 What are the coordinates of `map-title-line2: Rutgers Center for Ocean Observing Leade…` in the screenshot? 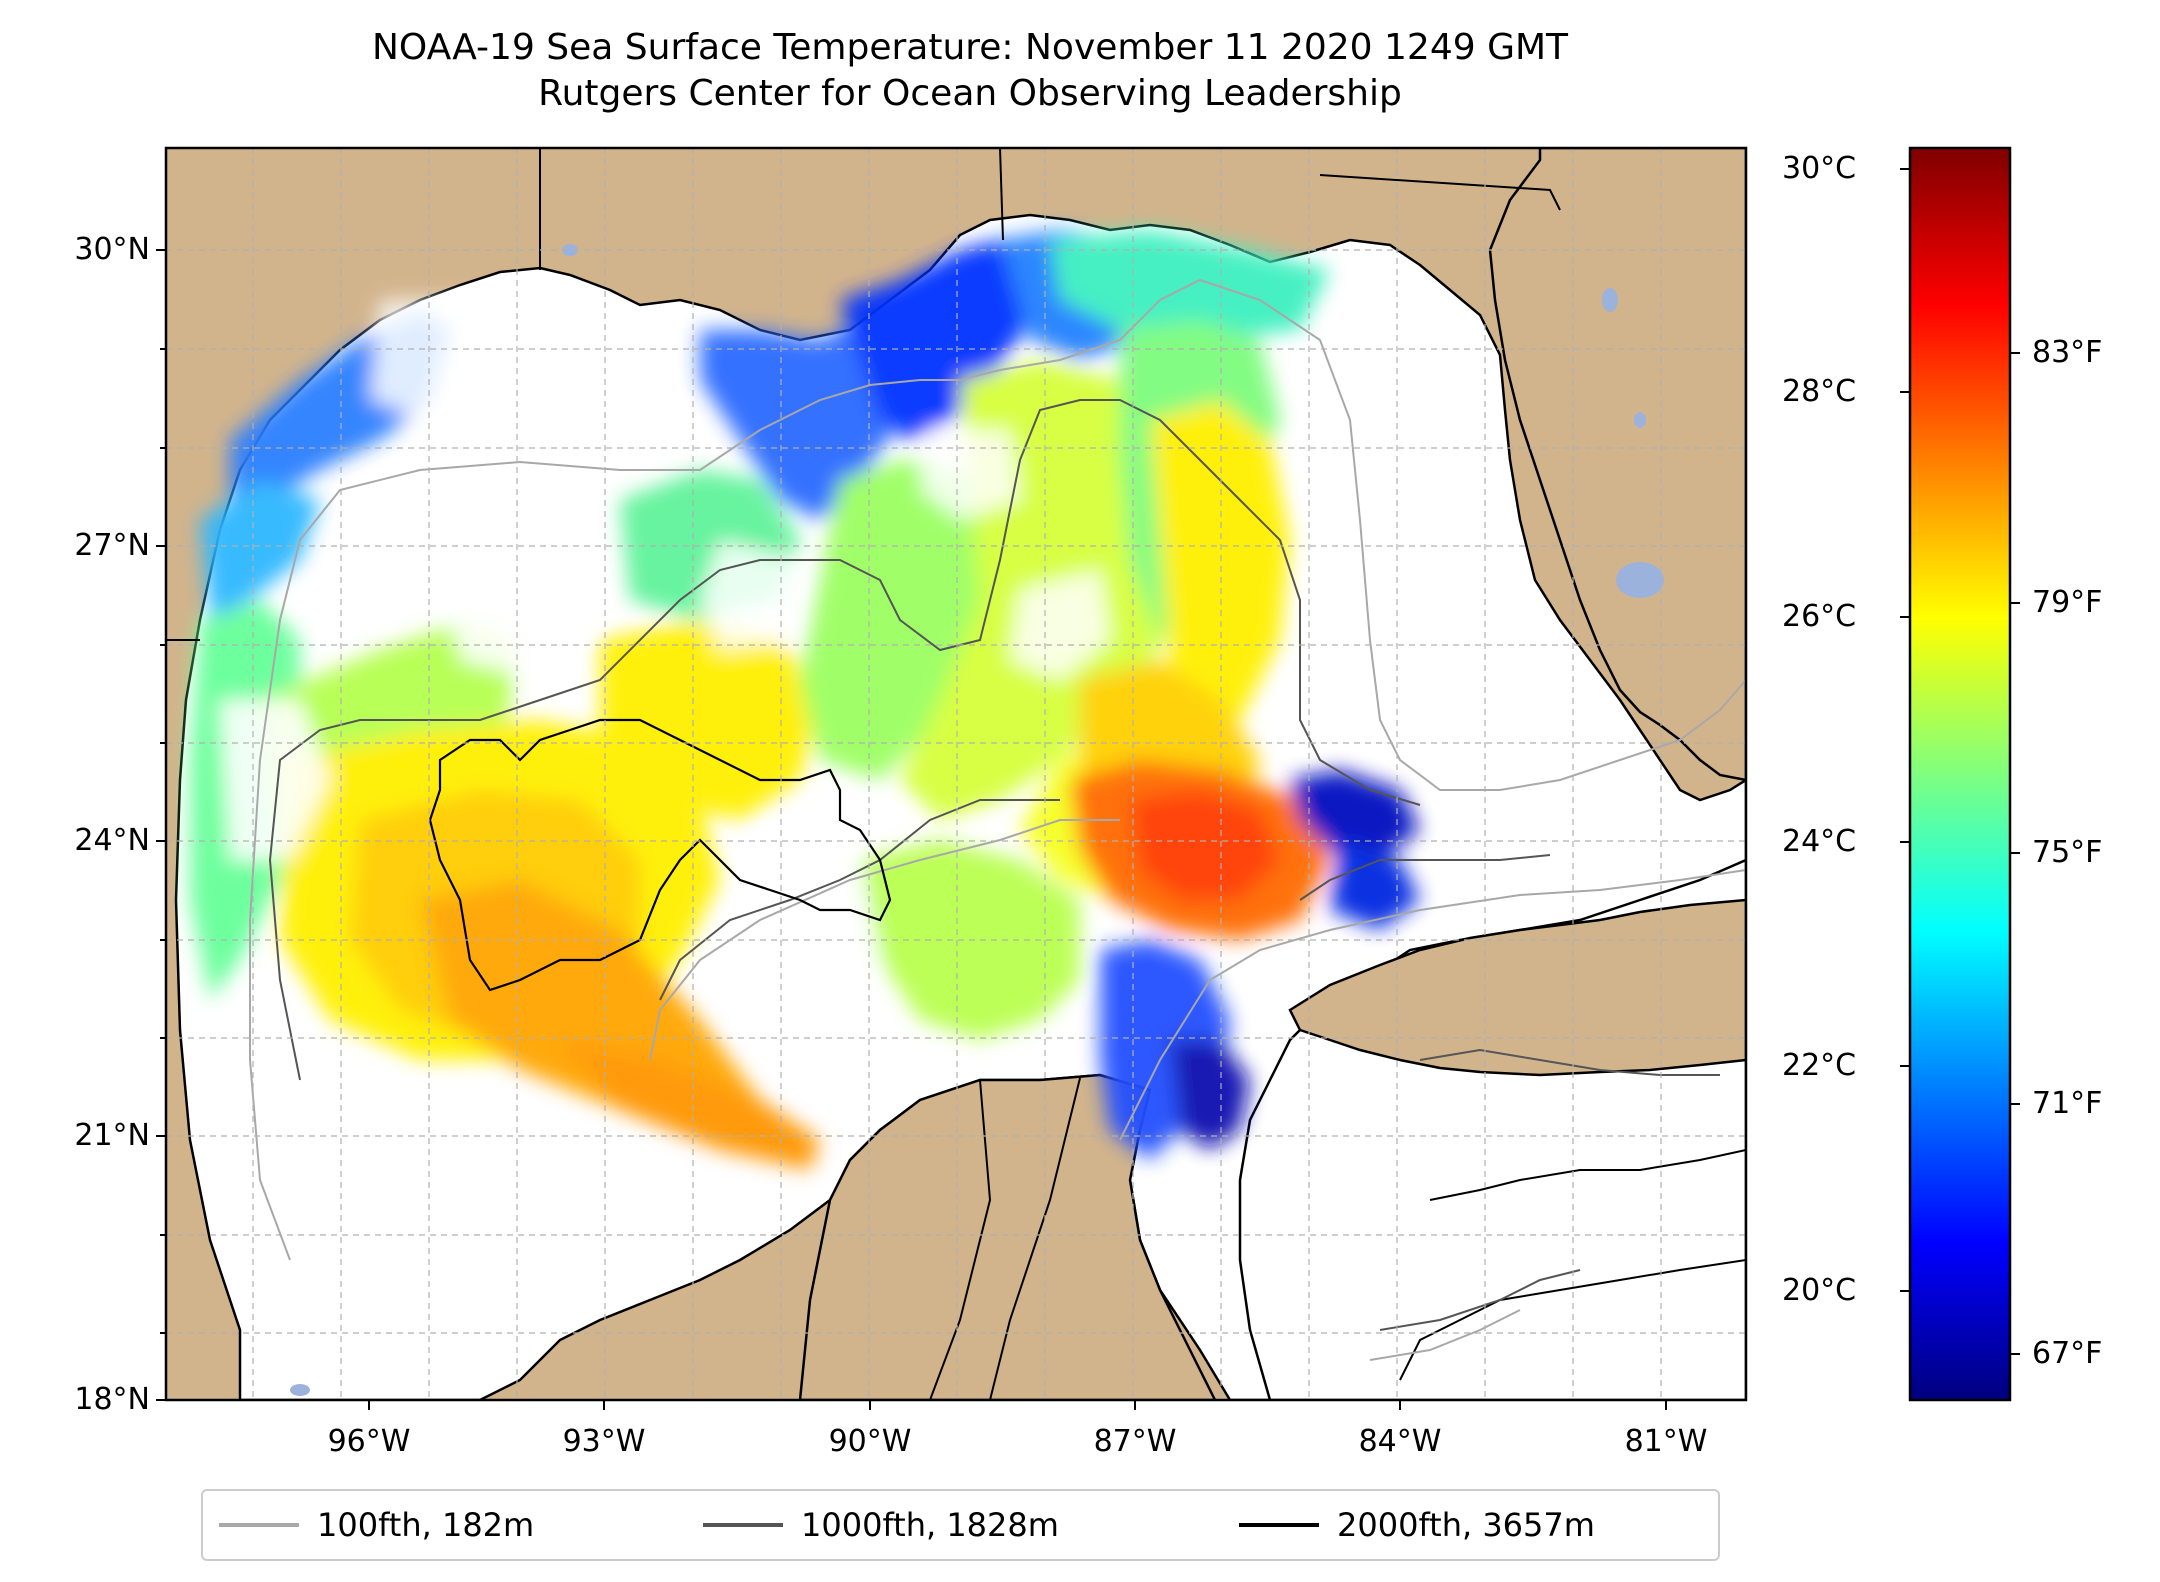 It's located at (970, 93).